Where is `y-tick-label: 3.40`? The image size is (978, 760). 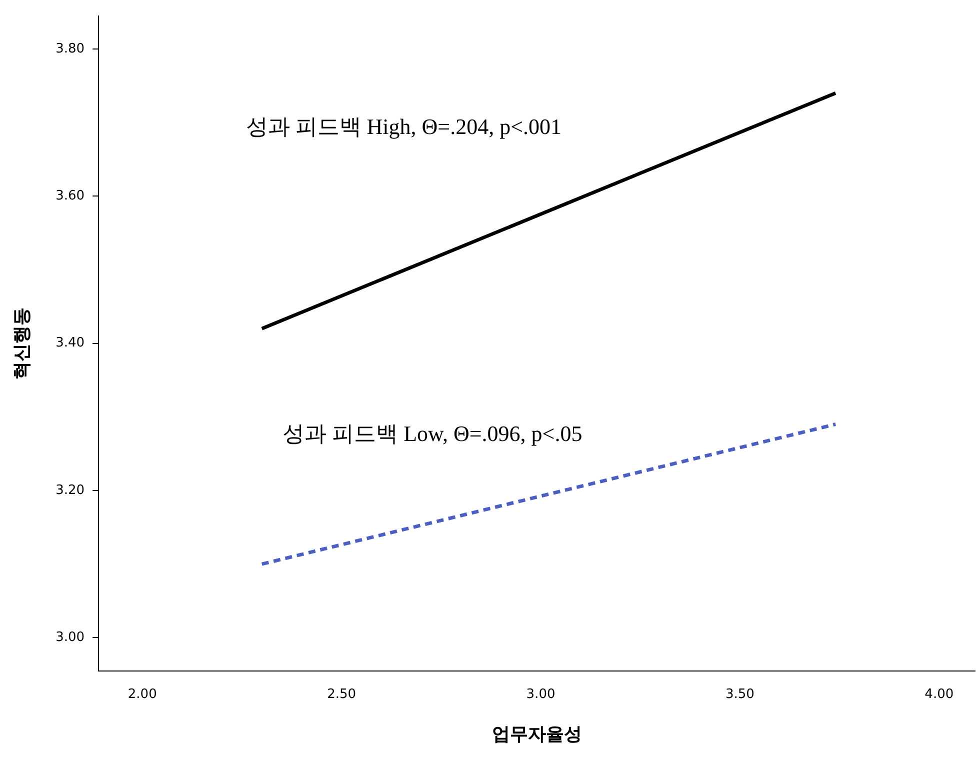 y-tick-label: 3.40 is located at coordinates (70, 343).